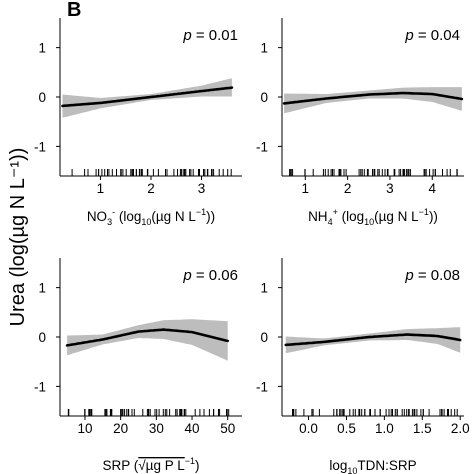 This screenshot has width=474, height=474. Describe the element at coordinates (113, 212) in the screenshot. I see `x-axis-label-part: -` at that location.